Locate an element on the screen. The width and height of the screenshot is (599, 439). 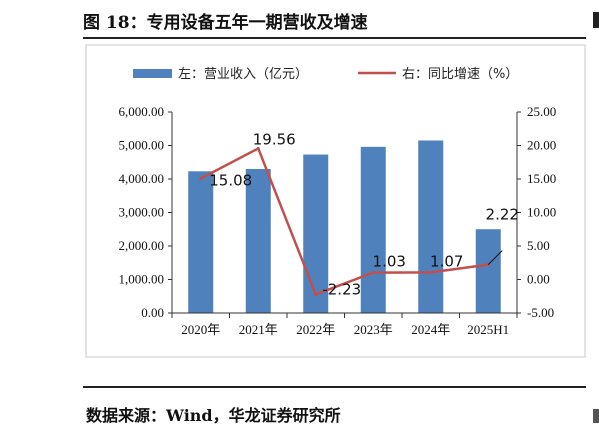
left-tick-label-4: 4,000.00 is located at coordinates (142, 178).